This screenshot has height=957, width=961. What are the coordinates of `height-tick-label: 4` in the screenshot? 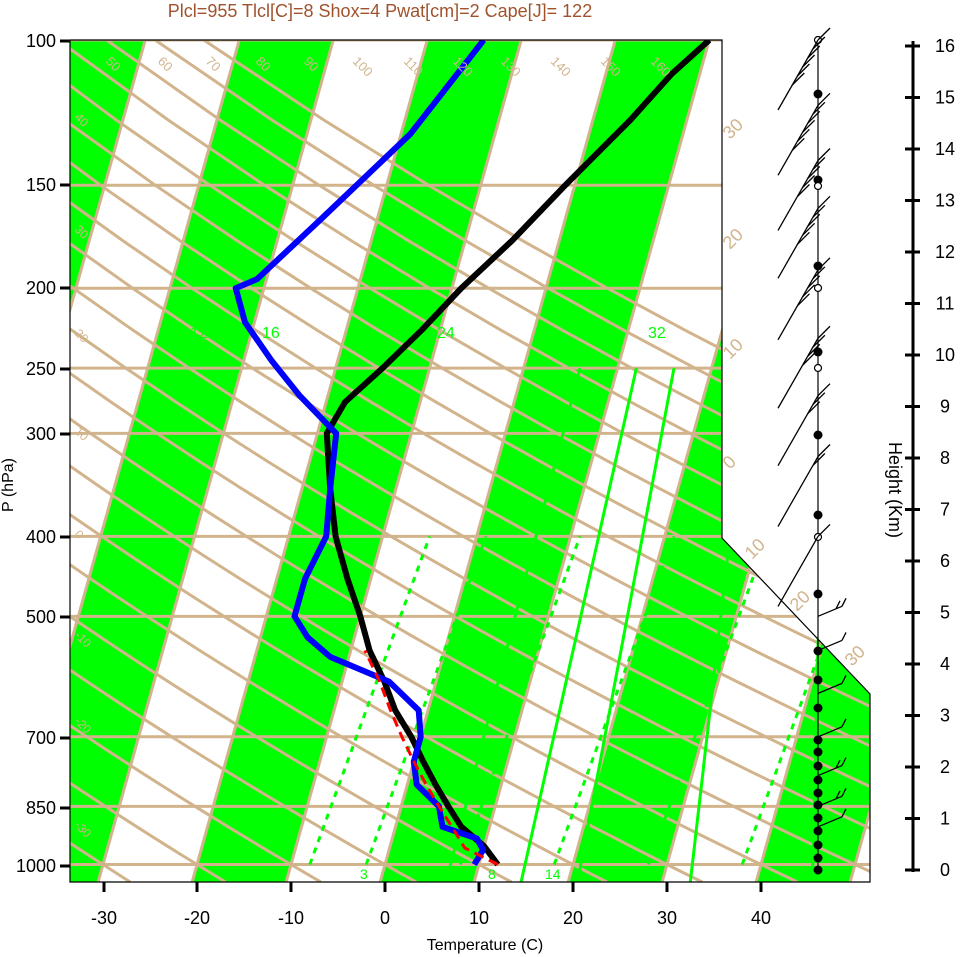 It's located at (945, 664).